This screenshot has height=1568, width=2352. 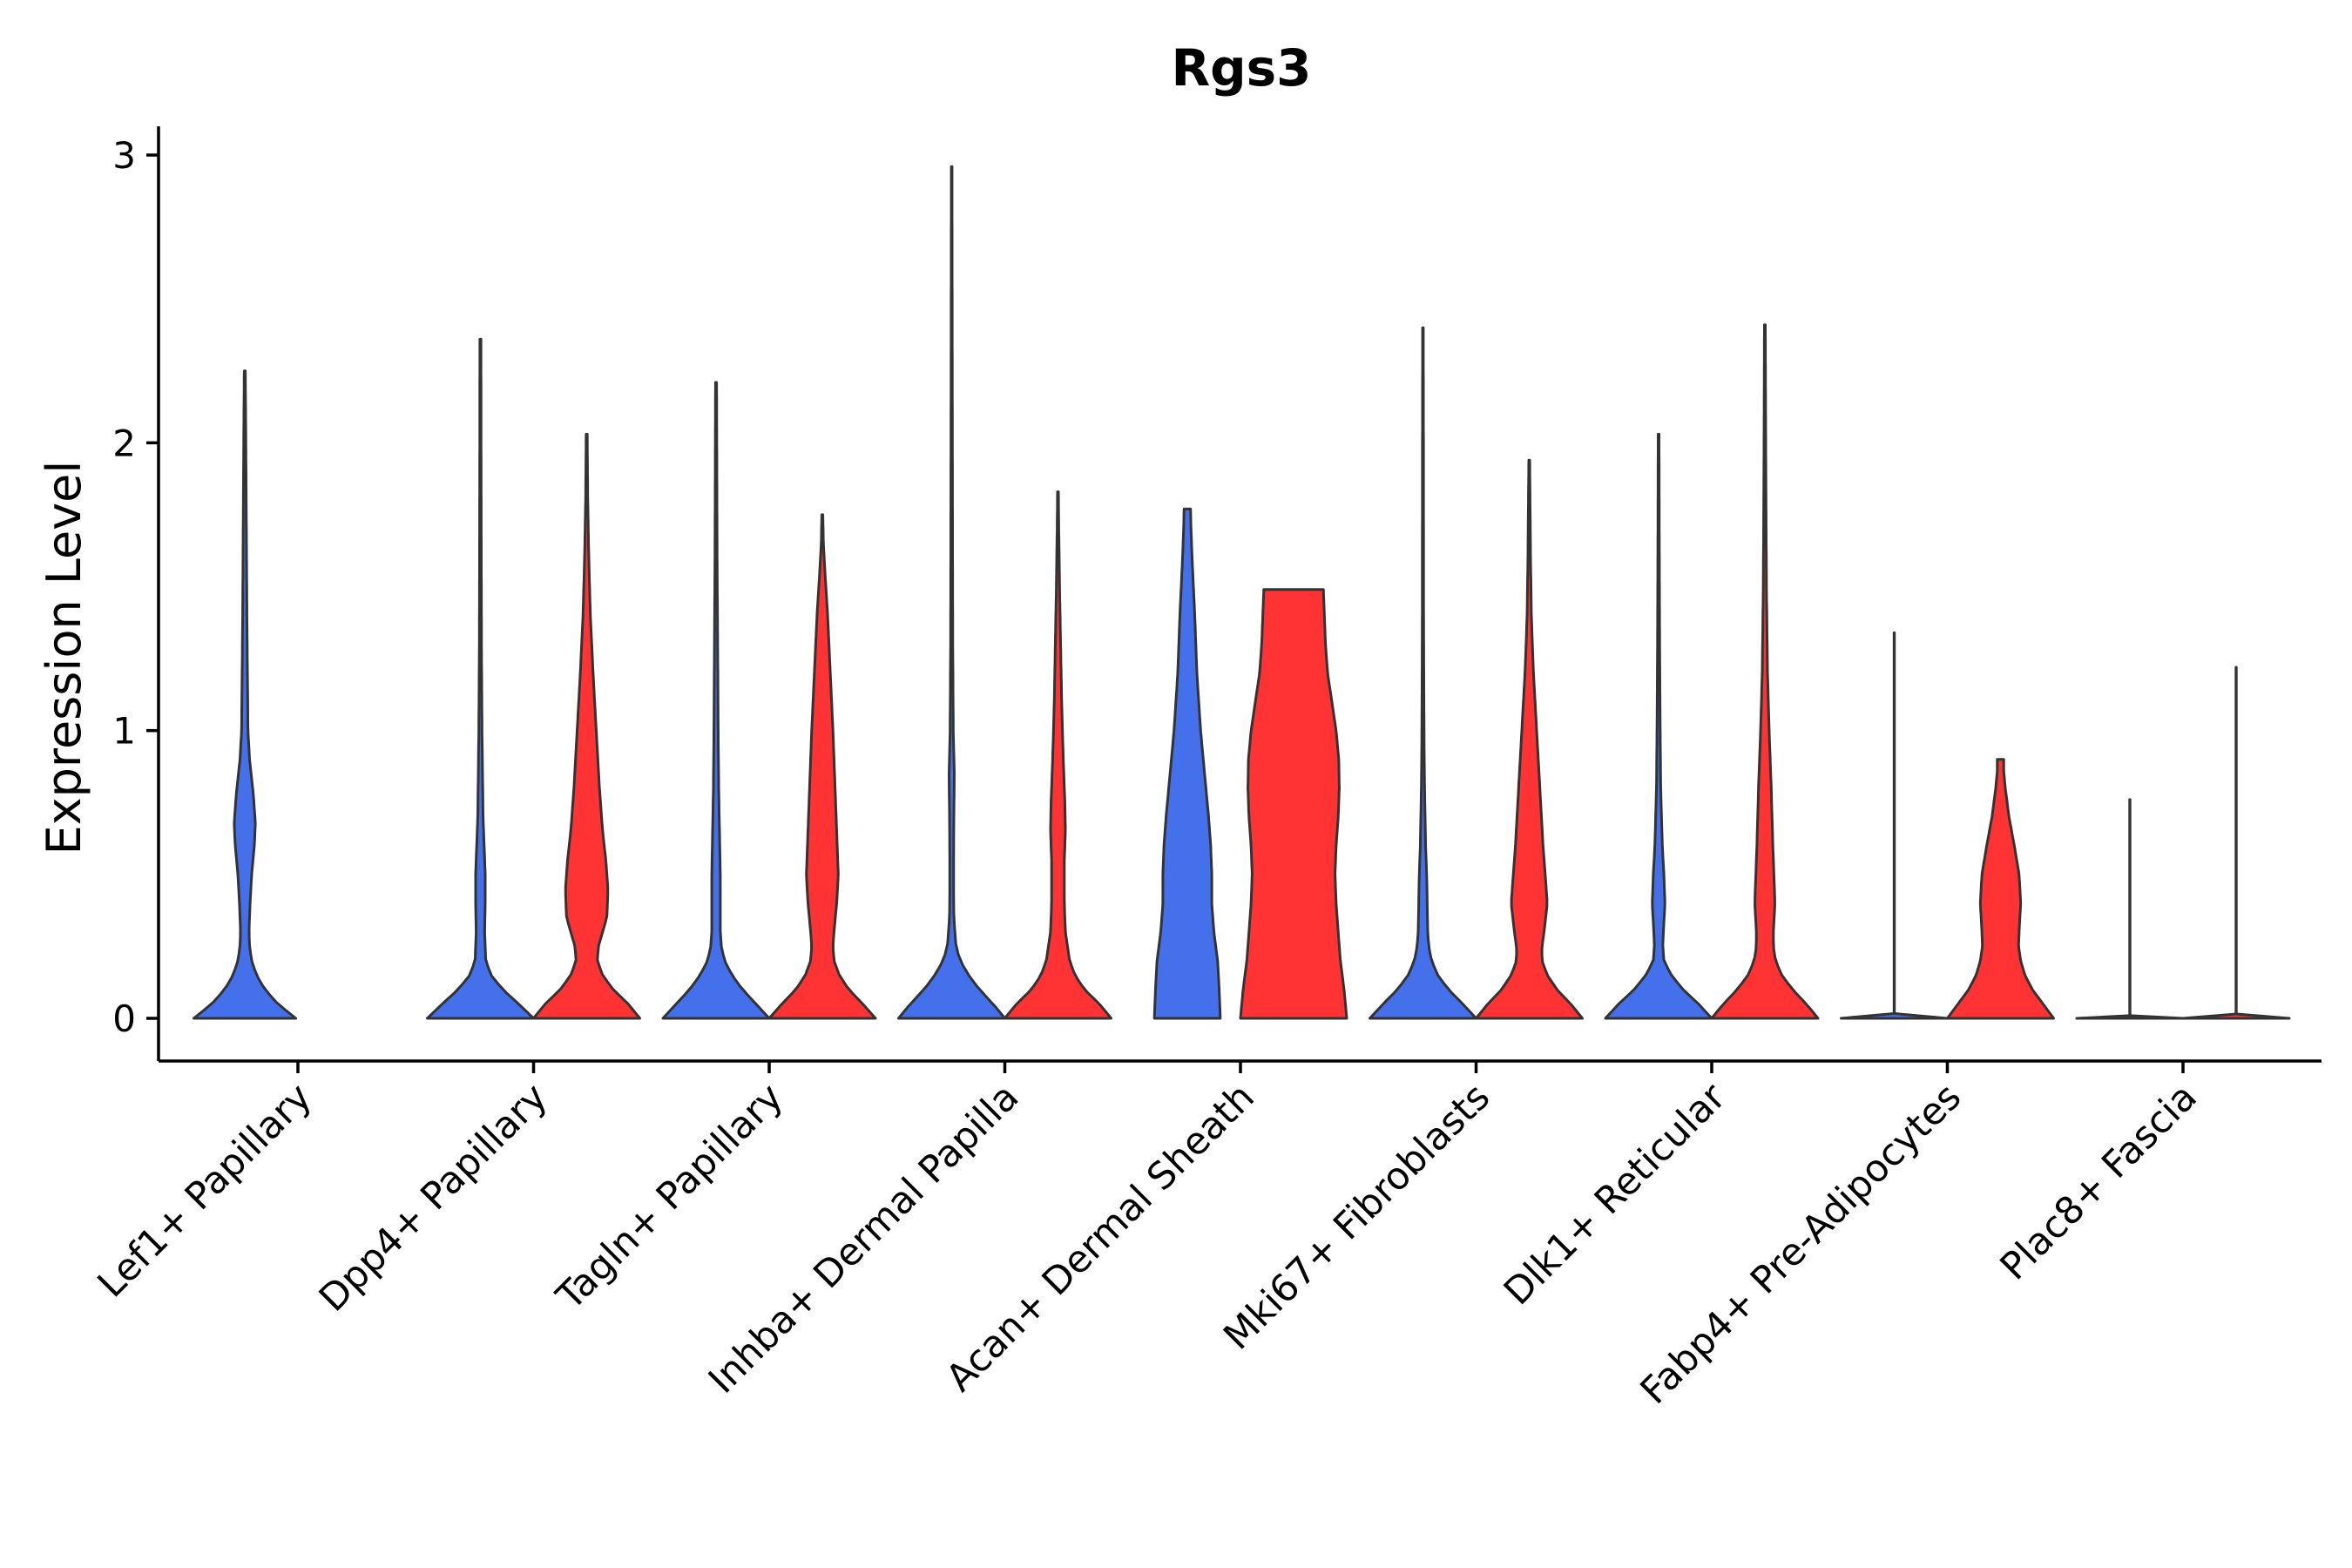 I want to click on x-tick-label: Mki67+ Fibroblasts, so click(x=1356, y=1216).